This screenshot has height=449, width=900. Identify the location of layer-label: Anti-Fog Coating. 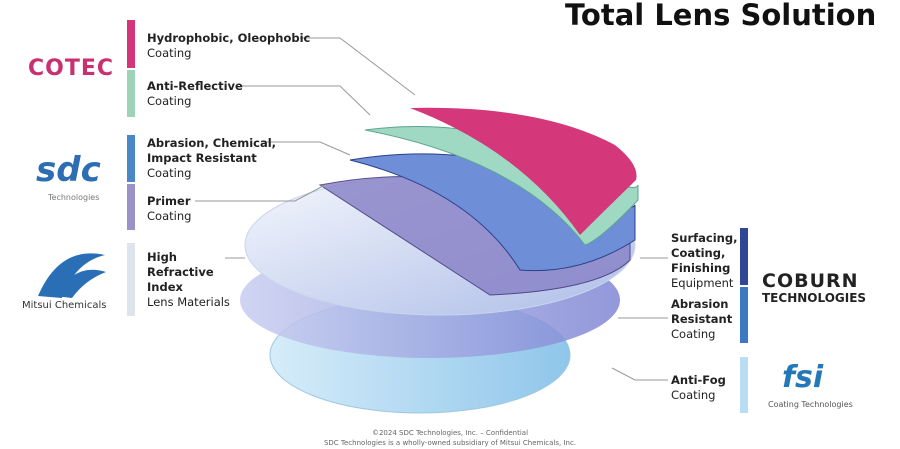
(698, 388).